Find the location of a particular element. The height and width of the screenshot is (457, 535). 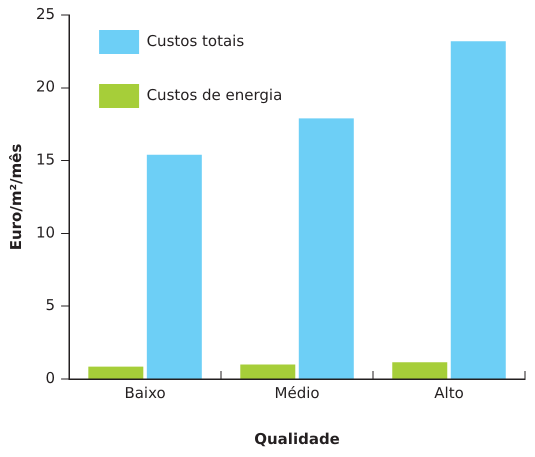

y-tick-label: 5 is located at coordinates (51, 305).